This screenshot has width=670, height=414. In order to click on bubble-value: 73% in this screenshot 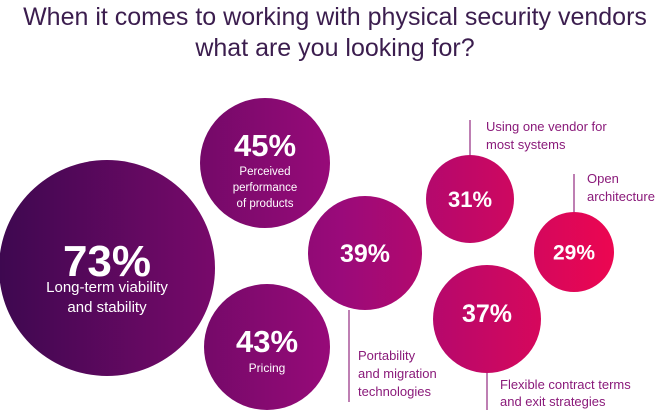, I will do `click(107, 261)`.